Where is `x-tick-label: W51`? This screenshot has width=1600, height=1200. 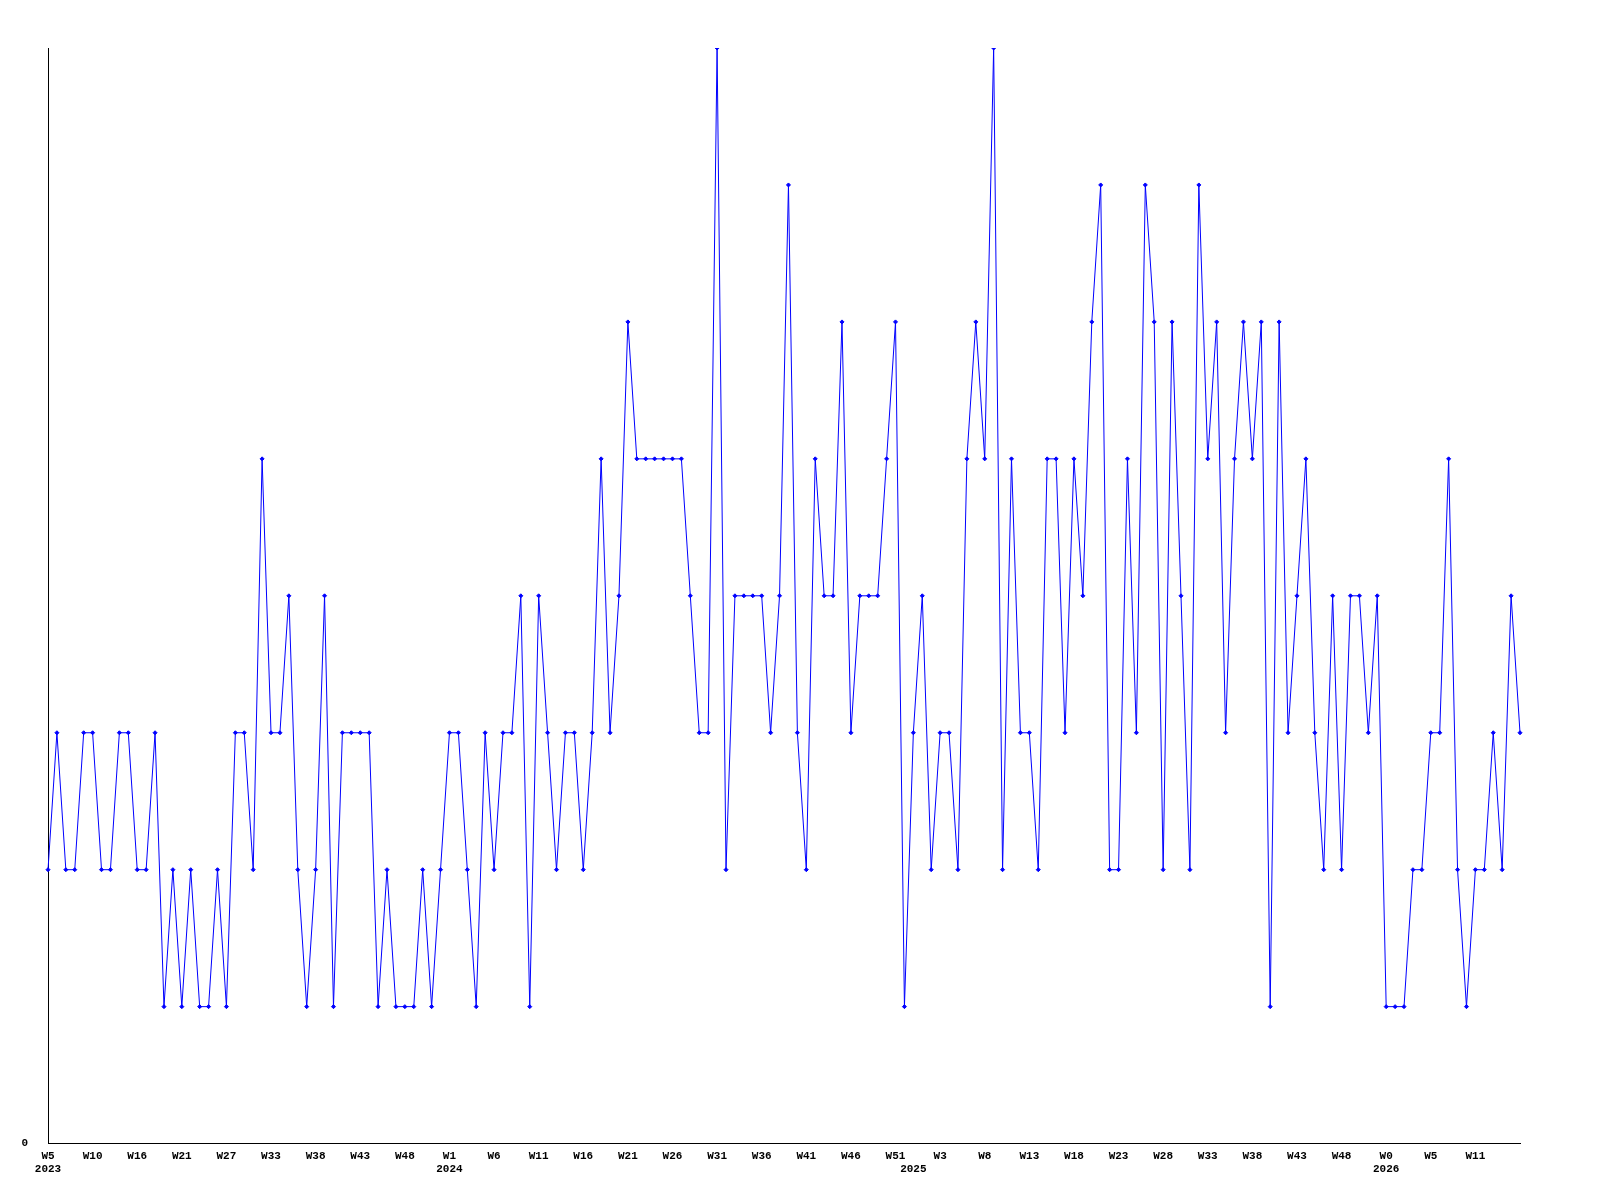 x-tick-label: W51 is located at coordinates (895, 1155).